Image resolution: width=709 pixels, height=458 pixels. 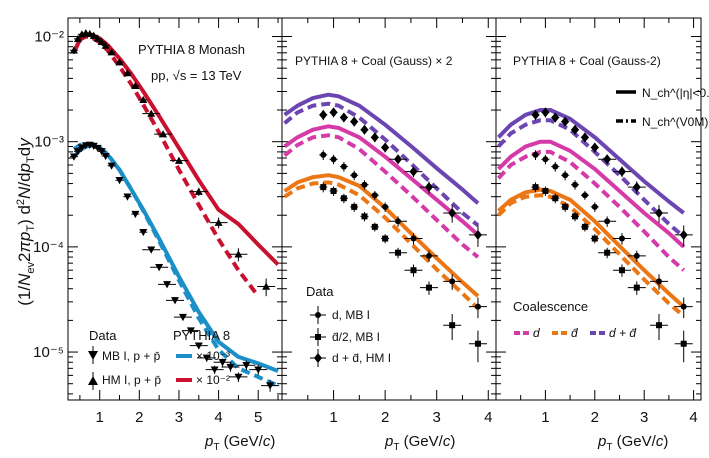 What do you see at coordinates (213, 380) in the screenshot?
I see `legend-pythia-red-label: × 10⁻²` at bounding box center [213, 380].